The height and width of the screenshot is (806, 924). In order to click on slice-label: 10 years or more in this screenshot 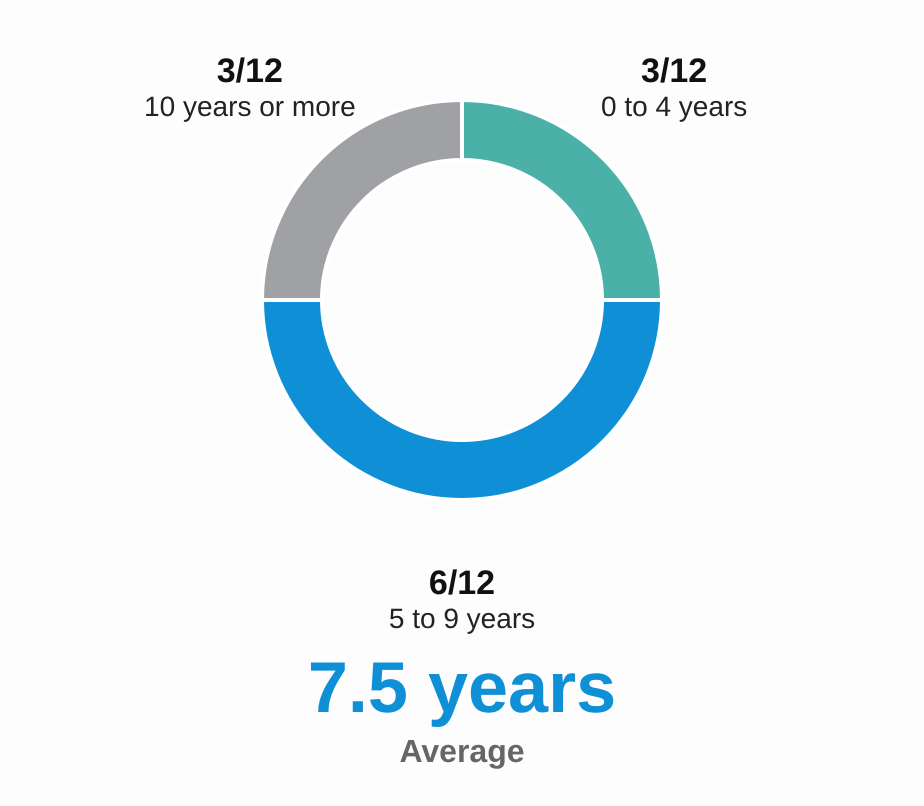, I will do `click(250, 106)`.